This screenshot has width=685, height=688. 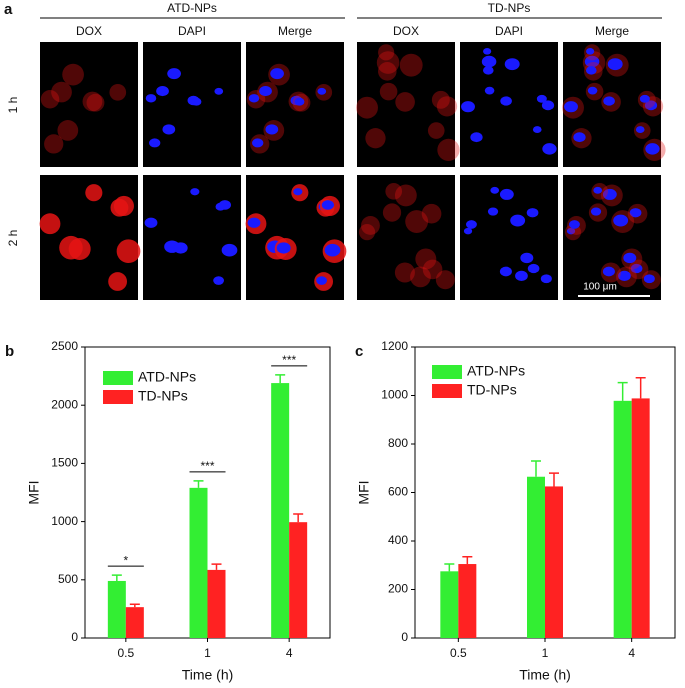 What do you see at coordinates (631, 653) in the screenshot?
I see `x-tick-label: 4` at bounding box center [631, 653].